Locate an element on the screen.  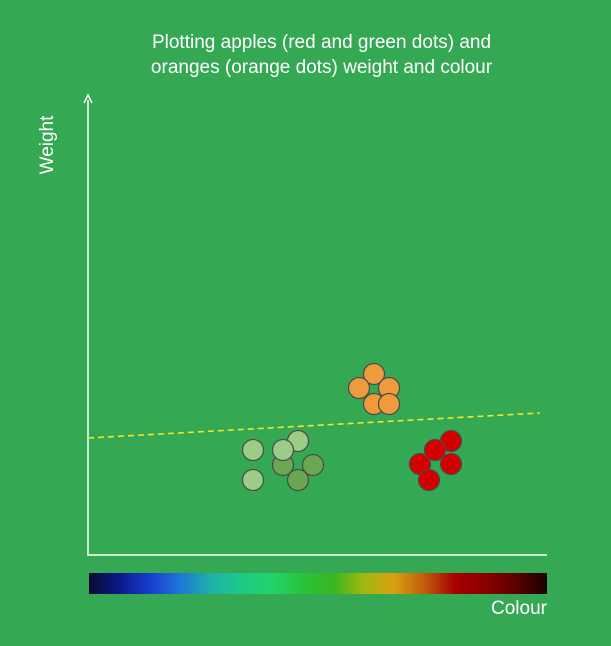
red-apple-dots is located at coordinates (435, 460).